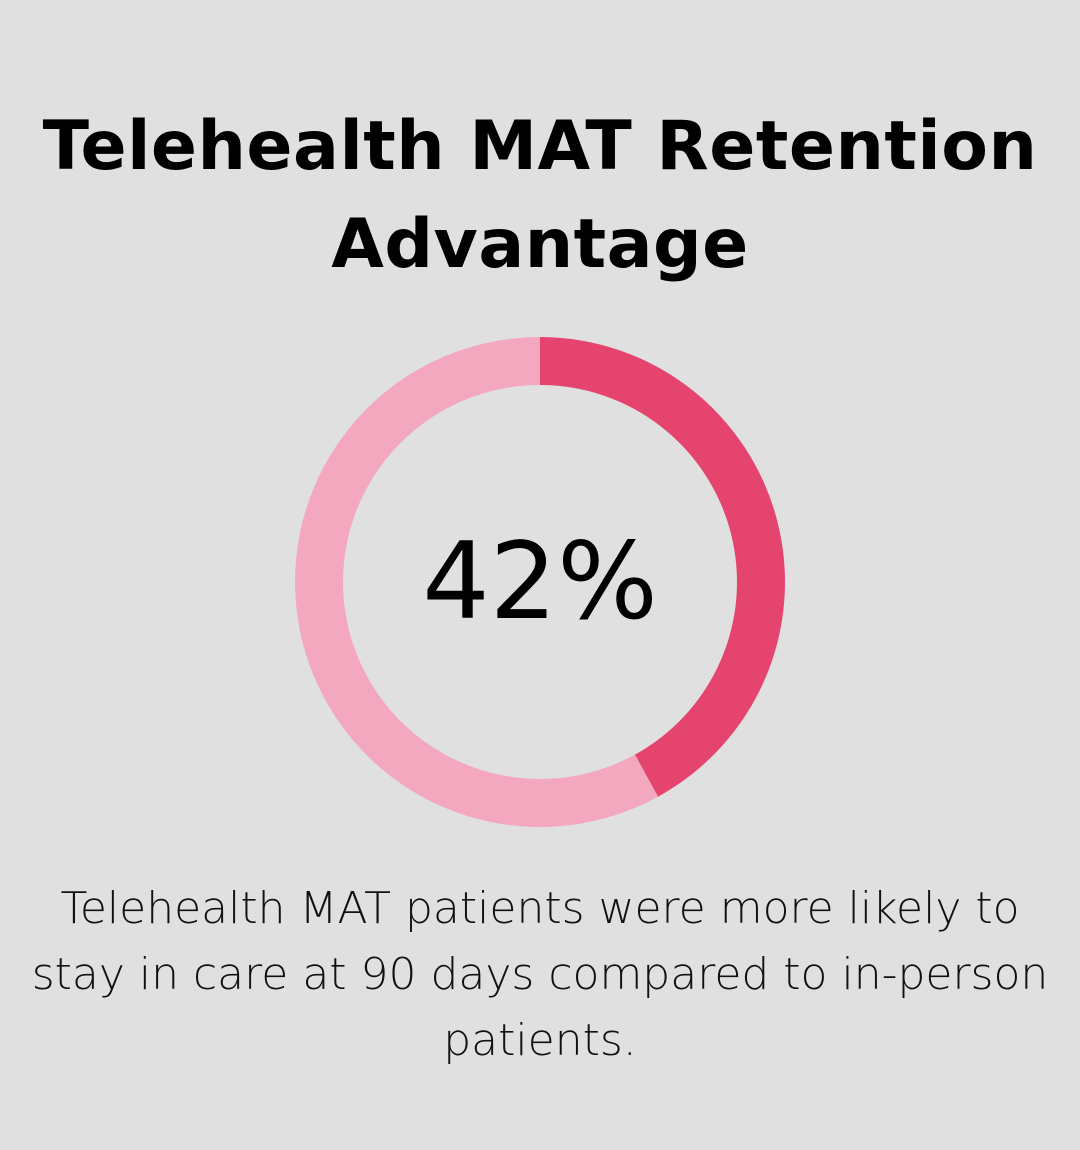 This screenshot has width=1080, height=1150. What do you see at coordinates (540, 195) in the screenshot?
I see `chart-title: Telehealth MAT Retention Advantage` at bounding box center [540, 195].